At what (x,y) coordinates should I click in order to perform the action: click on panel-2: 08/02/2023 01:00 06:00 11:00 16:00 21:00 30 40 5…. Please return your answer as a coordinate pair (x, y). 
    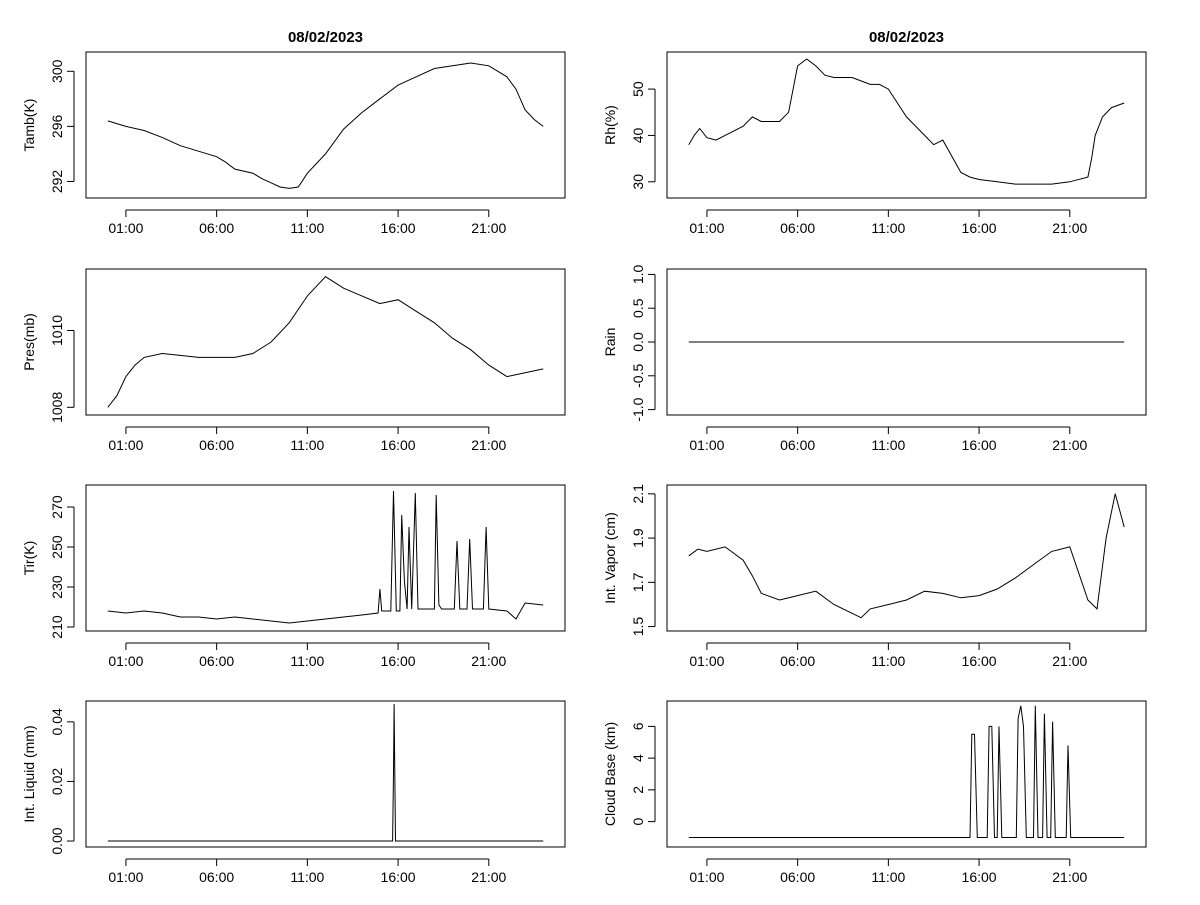
    Looking at the image, I should click on (874, 132).